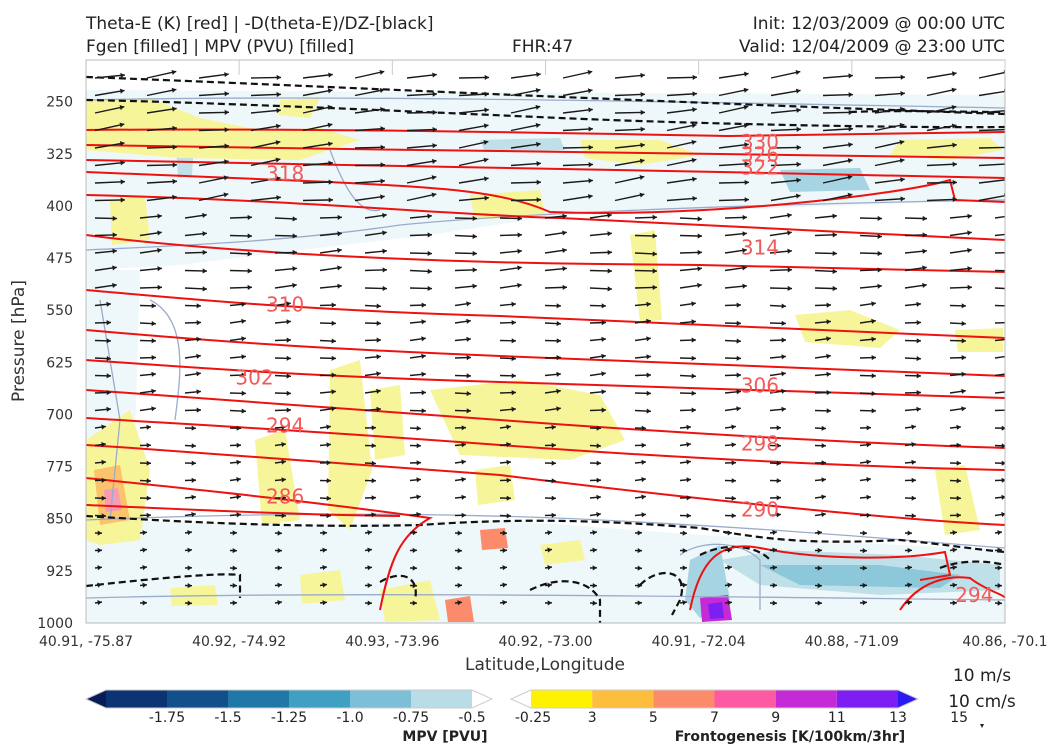 Image resolution: width=1050 pixels, height=750 pixels. Describe the element at coordinates (898, 718) in the screenshot. I see `fgen-colorbar-tick-label: 13` at that location.